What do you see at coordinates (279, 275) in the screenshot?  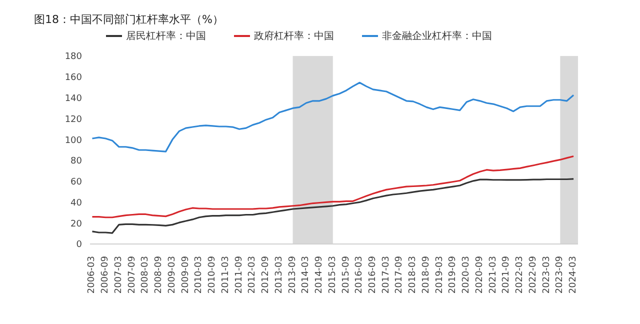 I see `x-tick-label: 2013-03` at bounding box center [279, 275].